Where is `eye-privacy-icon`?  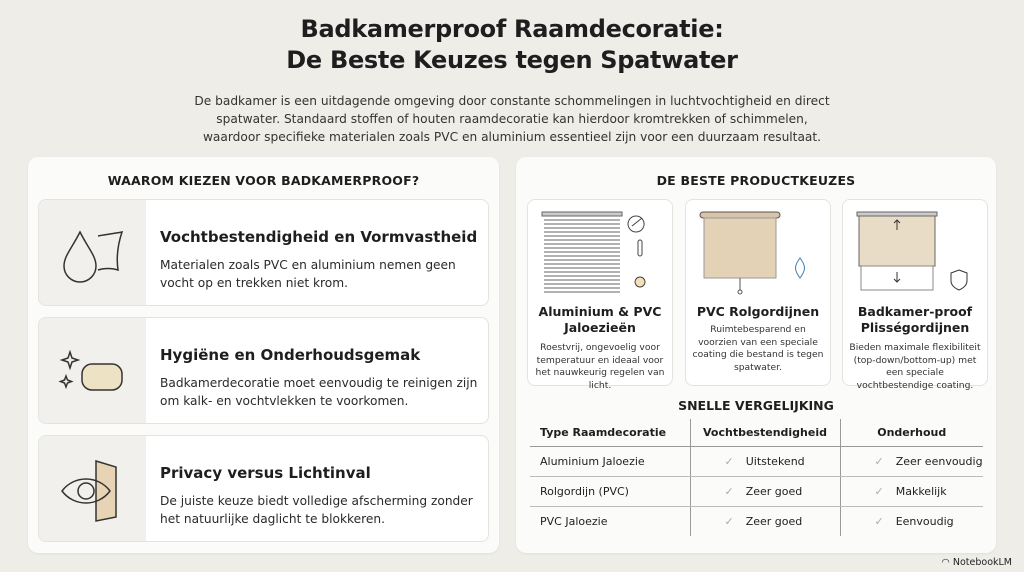
eye-privacy-icon is located at coordinates (92, 488).